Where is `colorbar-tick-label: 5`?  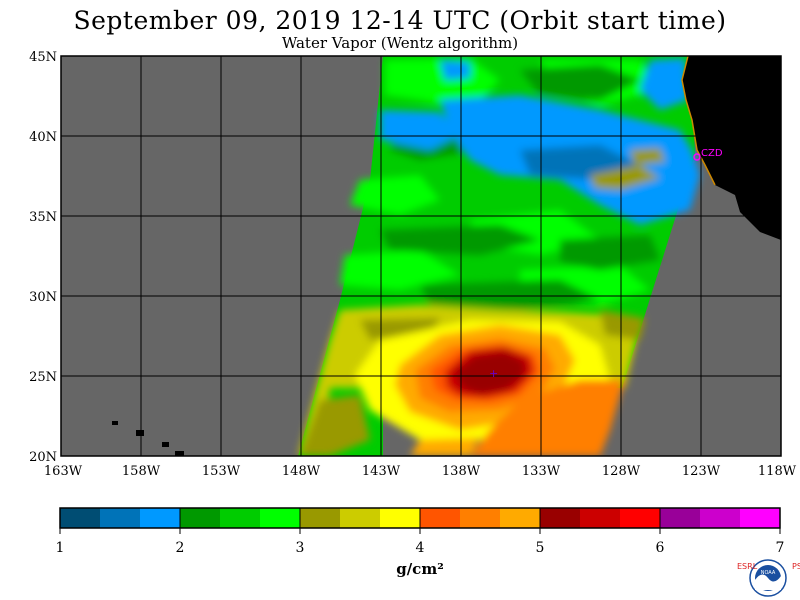 colorbar-tick-label: 5 is located at coordinates (540, 548).